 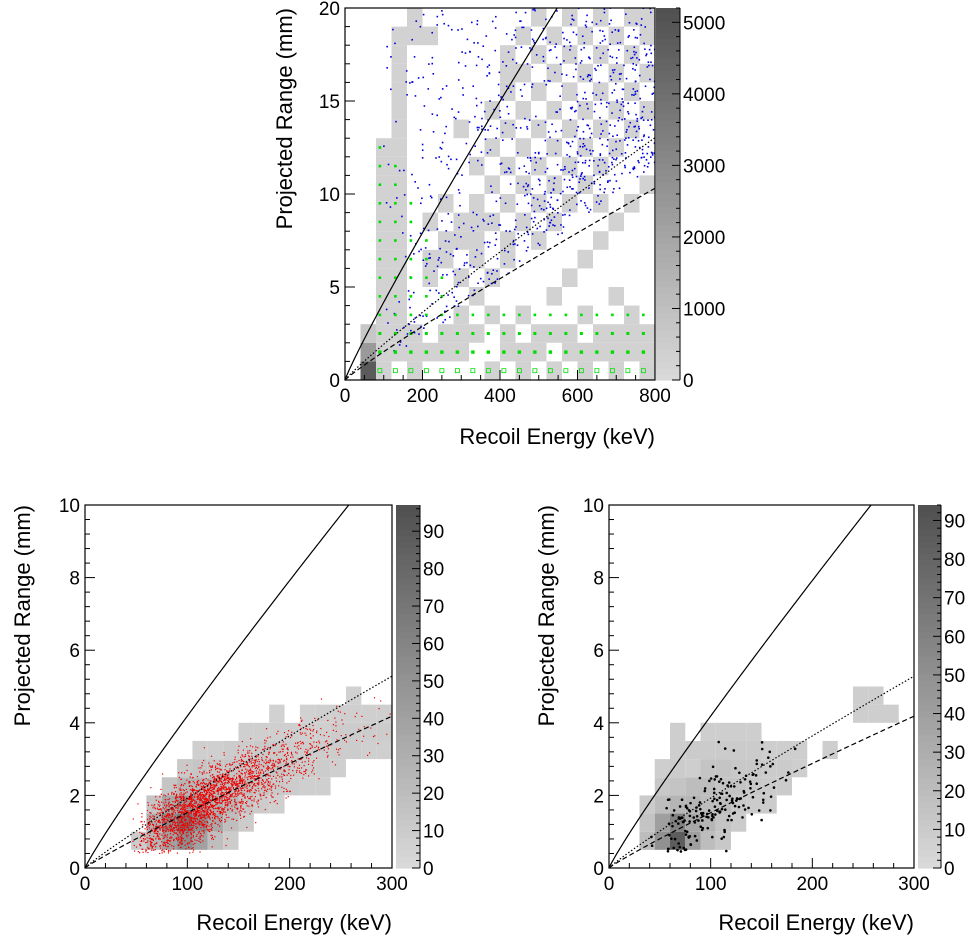 I want to click on solid-range-curve, so click(x=451, y=194).